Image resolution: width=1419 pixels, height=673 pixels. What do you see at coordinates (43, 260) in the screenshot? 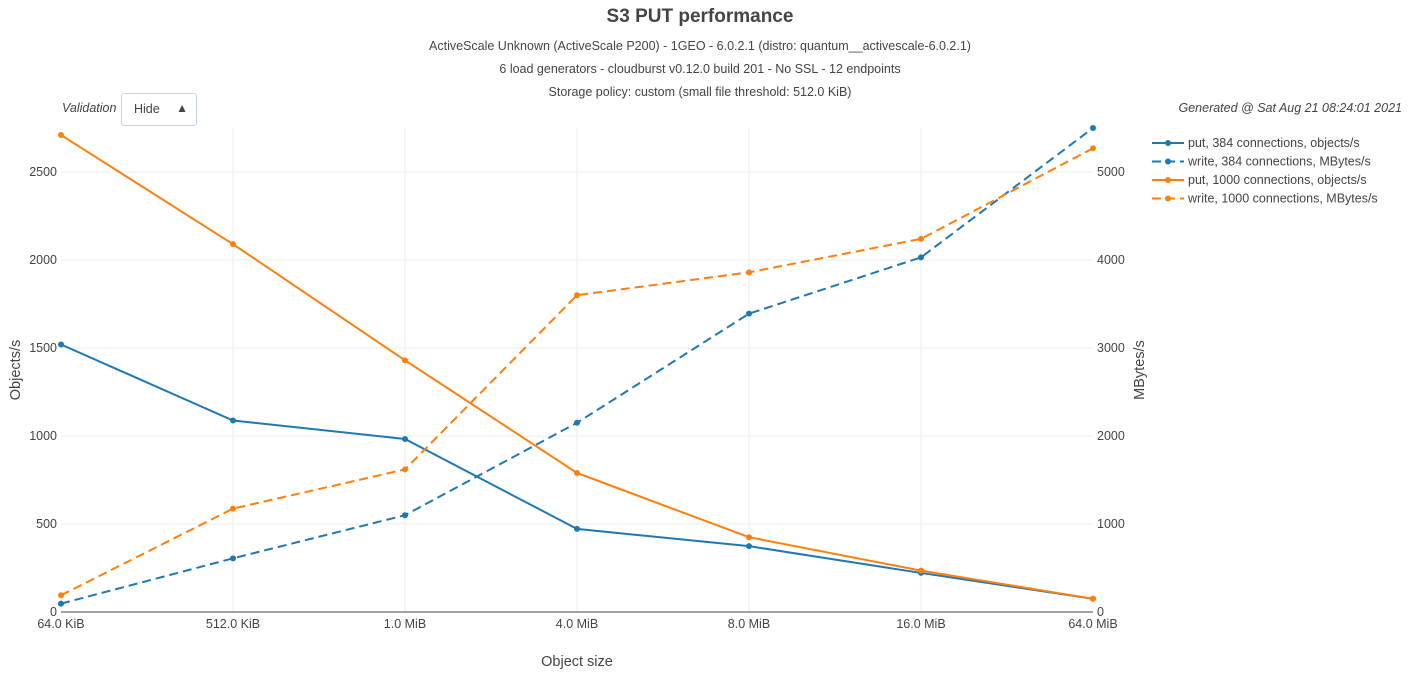
I see `y-tick-label: 2000` at bounding box center [43, 260].